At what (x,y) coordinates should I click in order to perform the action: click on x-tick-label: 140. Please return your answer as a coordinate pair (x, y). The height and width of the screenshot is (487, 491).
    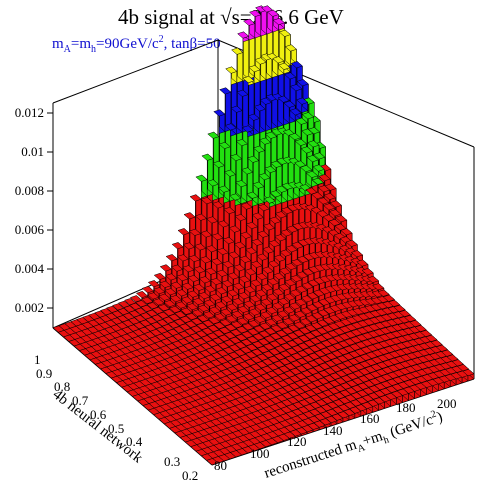
    Looking at the image, I should click on (333, 430).